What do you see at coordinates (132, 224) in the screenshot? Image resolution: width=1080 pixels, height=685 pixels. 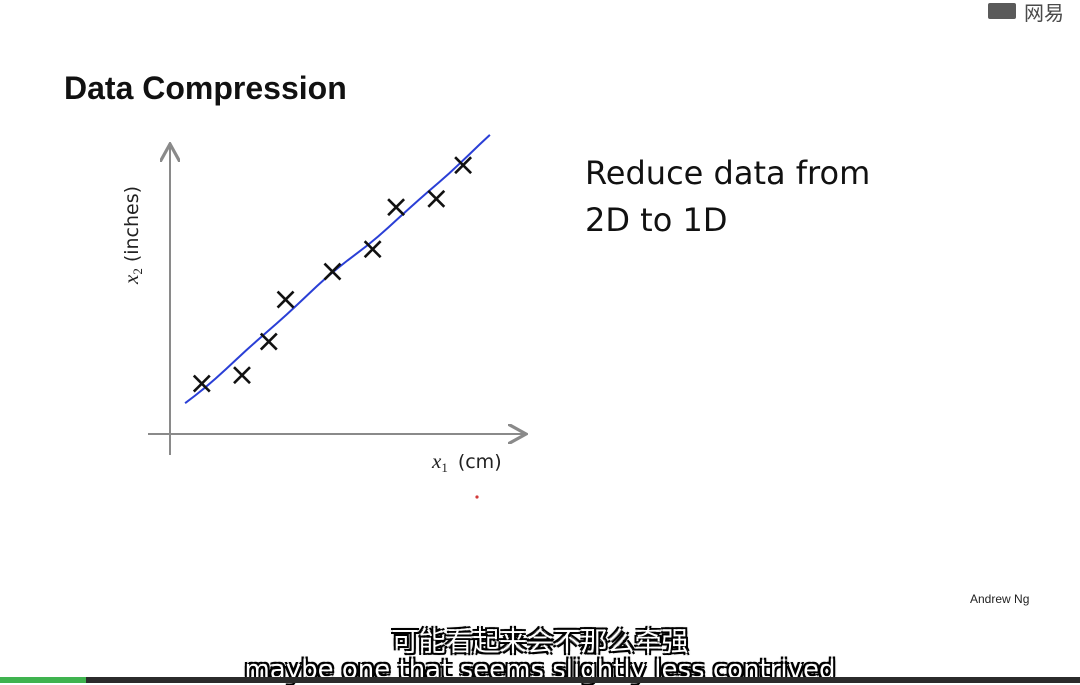 I see `y-axis-unit: (inches)` at bounding box center [132, 224].